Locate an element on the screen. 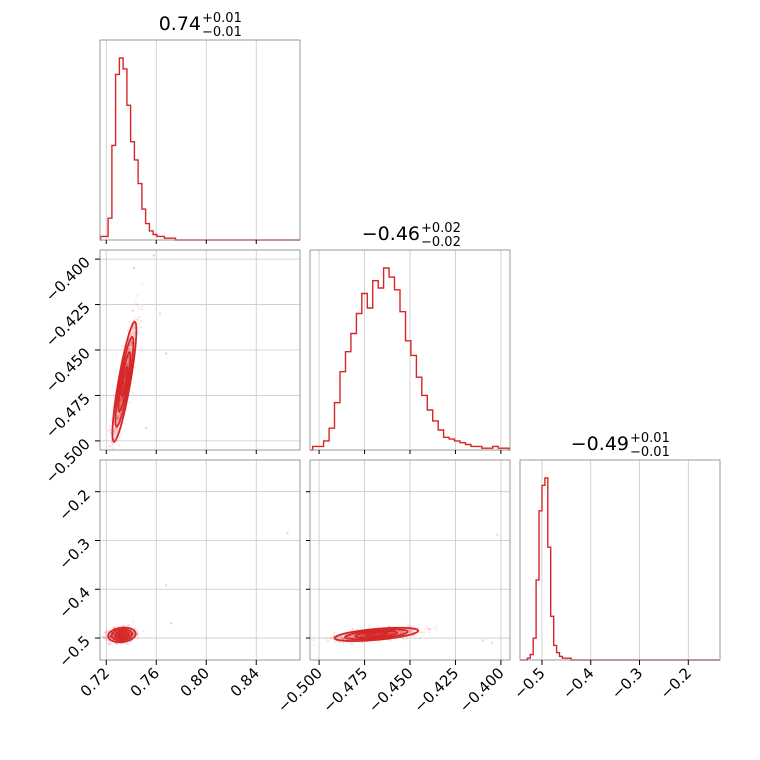 Image resolution: width=760 pixels, height=760 pixels. x-tick-label-param-2: −0.2 is located at coordinates (676, 683).